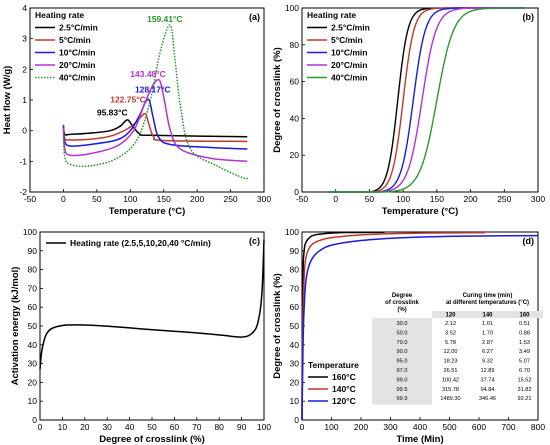 The width and height of the screenshot is (550, 445). What do you see at coordinates (525, 399) in the screenshot?
I see `table-cell-time: 92.21` at bounding box center [525, 399].